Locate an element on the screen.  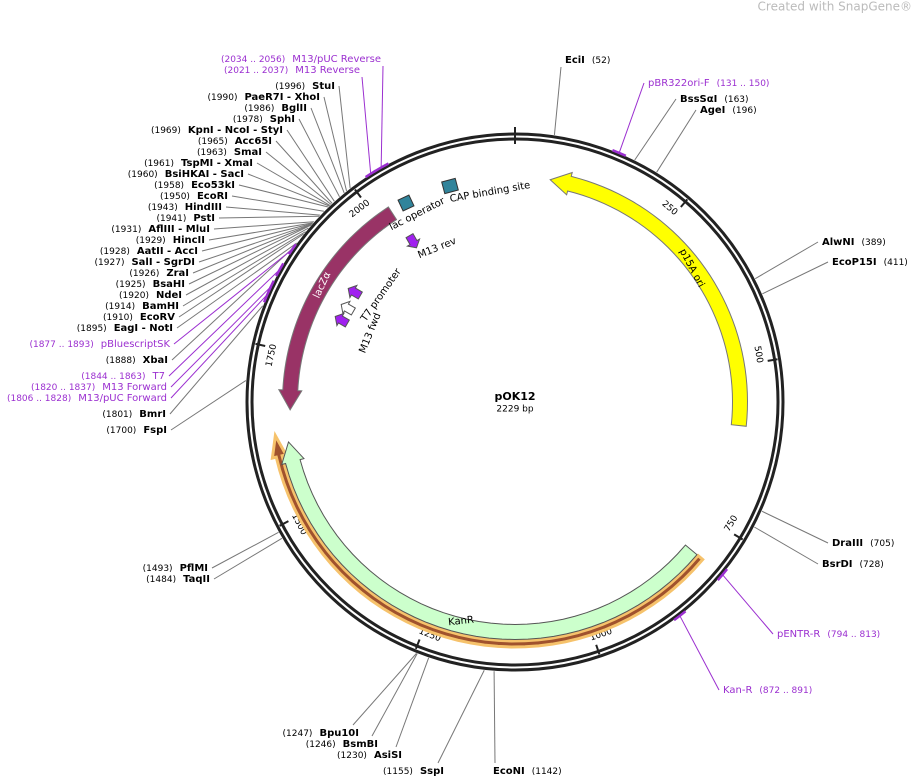
site-name: pBR322ori-F is located at coordinates (679, 83).